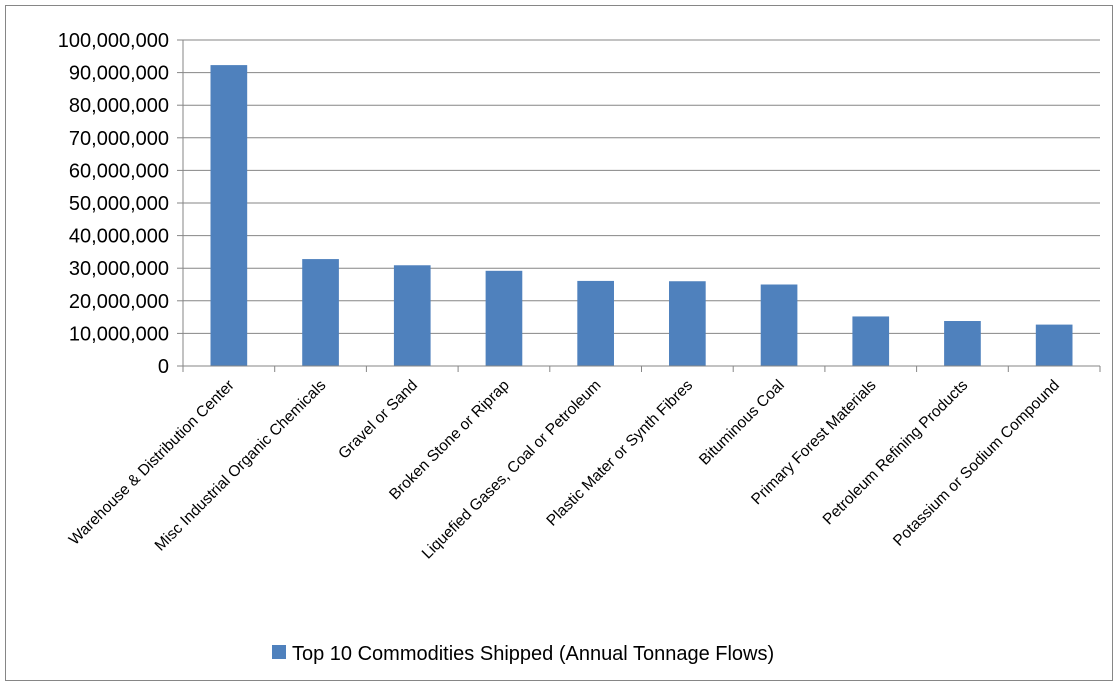  What do you see at coordinates (113, 41) in the screenshot?
I see `y-tick-label: 100,000,000` at bounding box center [113, 41].